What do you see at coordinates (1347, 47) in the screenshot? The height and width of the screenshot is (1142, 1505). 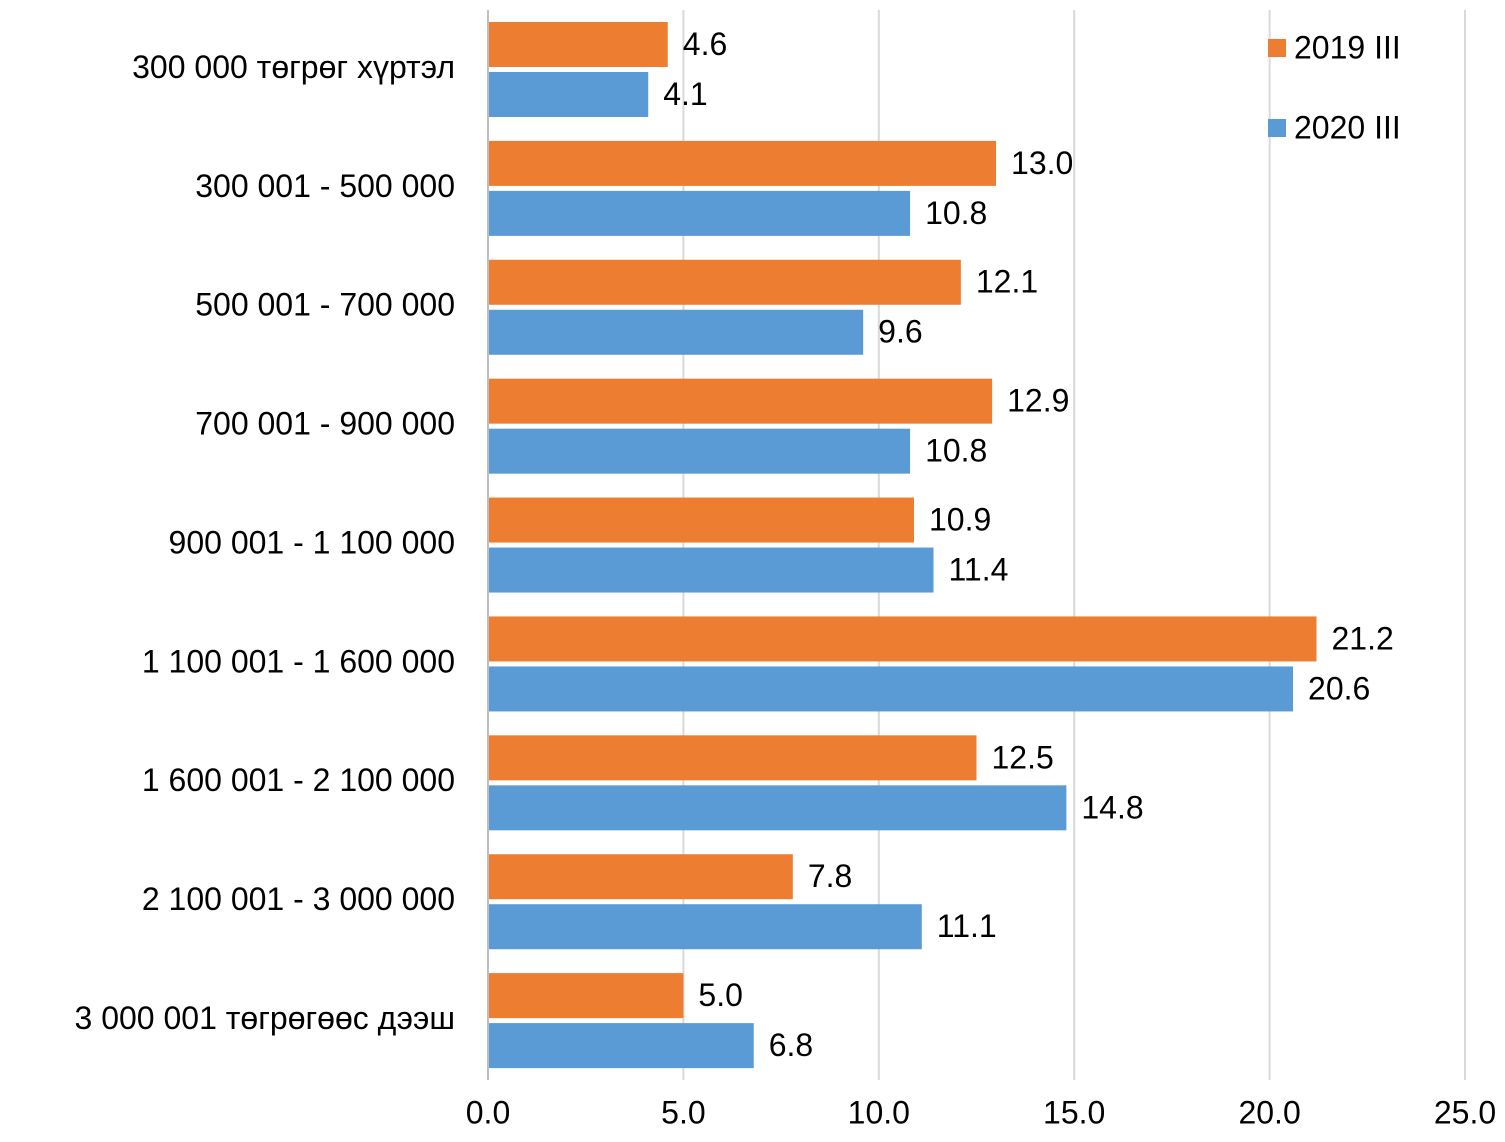 I see `legend-label: 2019 III` at bounding box center [1347, 47].